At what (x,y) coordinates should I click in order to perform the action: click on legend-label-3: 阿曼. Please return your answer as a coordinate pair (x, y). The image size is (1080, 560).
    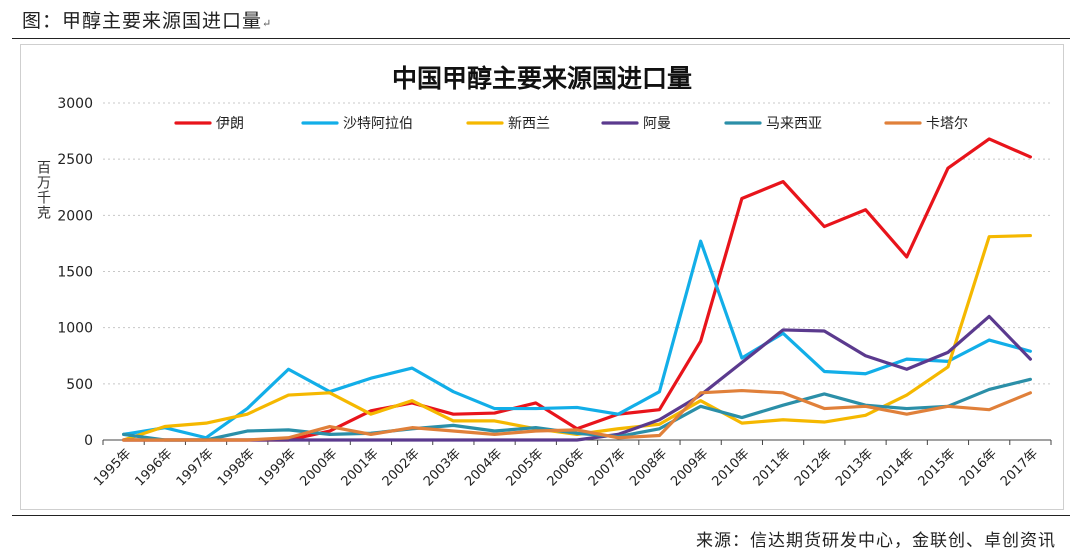
    Looking at the image, I should click on (657, 124).